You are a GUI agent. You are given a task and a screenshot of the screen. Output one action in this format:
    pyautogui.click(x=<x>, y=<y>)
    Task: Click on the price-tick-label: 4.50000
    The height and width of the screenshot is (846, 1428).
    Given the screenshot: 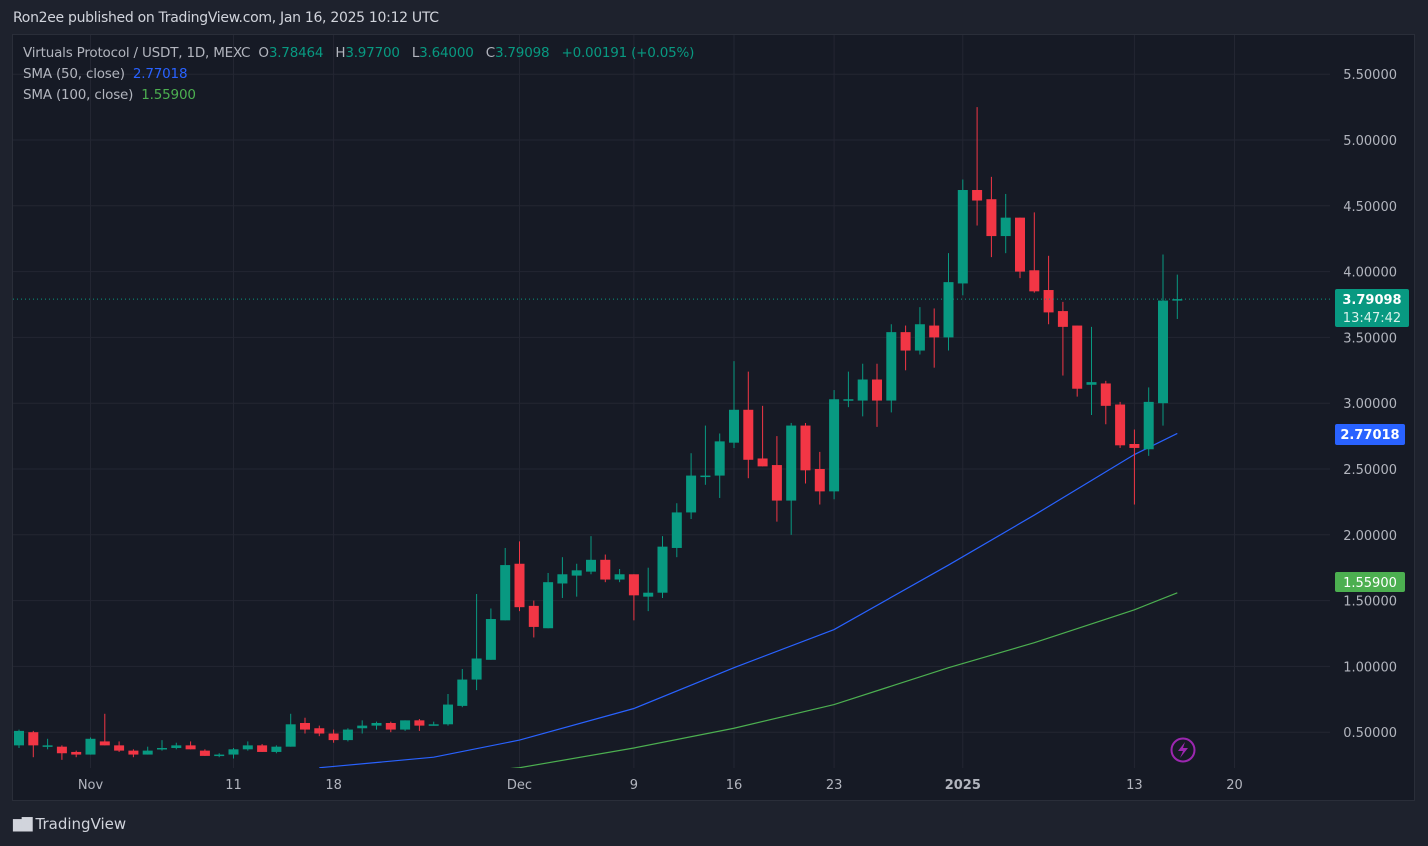 What is the action you would take?
    pyautogui.click(x=1370, y=207)
    